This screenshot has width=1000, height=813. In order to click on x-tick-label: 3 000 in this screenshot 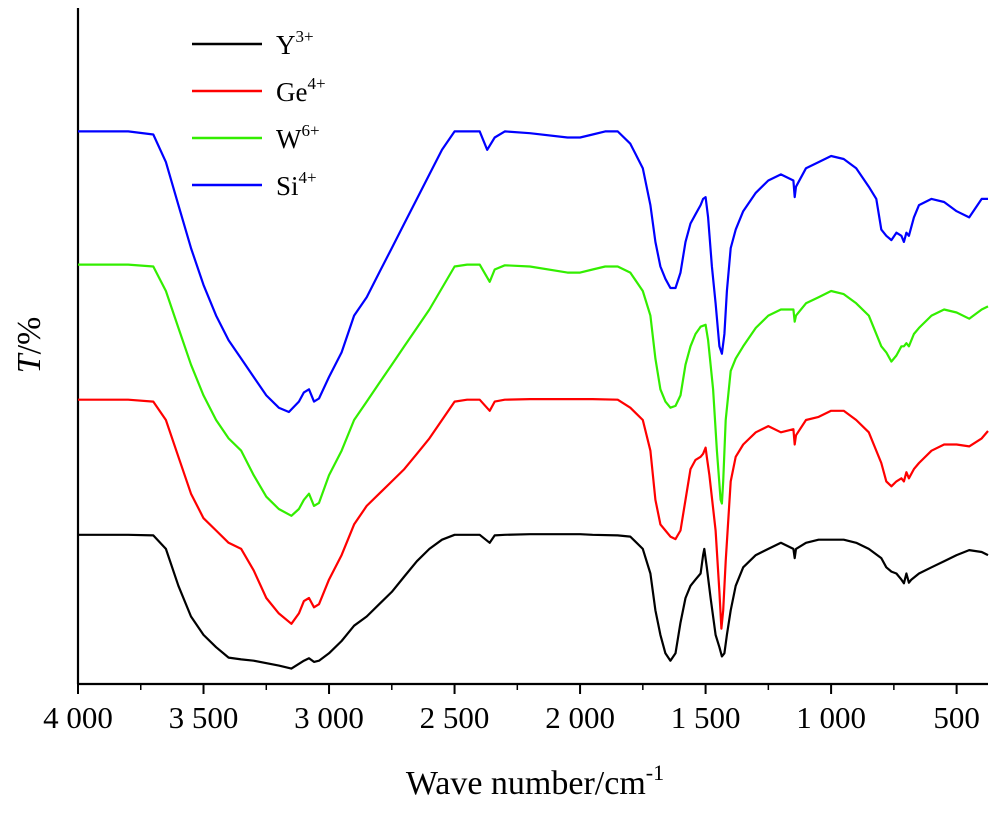, I will do `click(329, 717)`.